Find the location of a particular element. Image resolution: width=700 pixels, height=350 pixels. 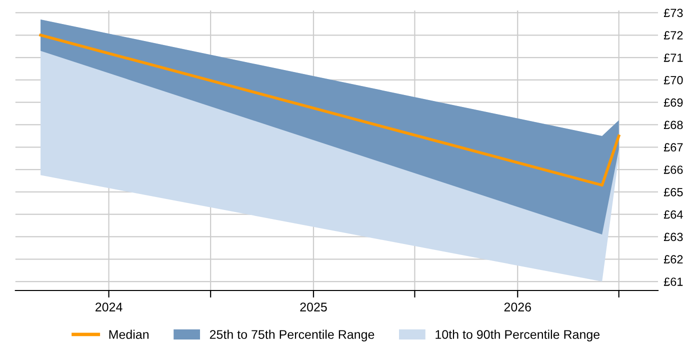

y-tick-label: £64 is located at coordinates (673, 214).